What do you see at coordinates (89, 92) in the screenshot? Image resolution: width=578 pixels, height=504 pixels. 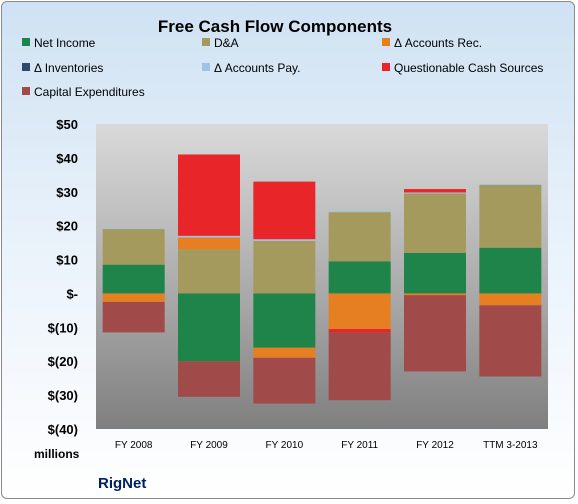 I see `legend-label-capital-expenditures: Capital Expenditures` at bounding box center [89, 92].